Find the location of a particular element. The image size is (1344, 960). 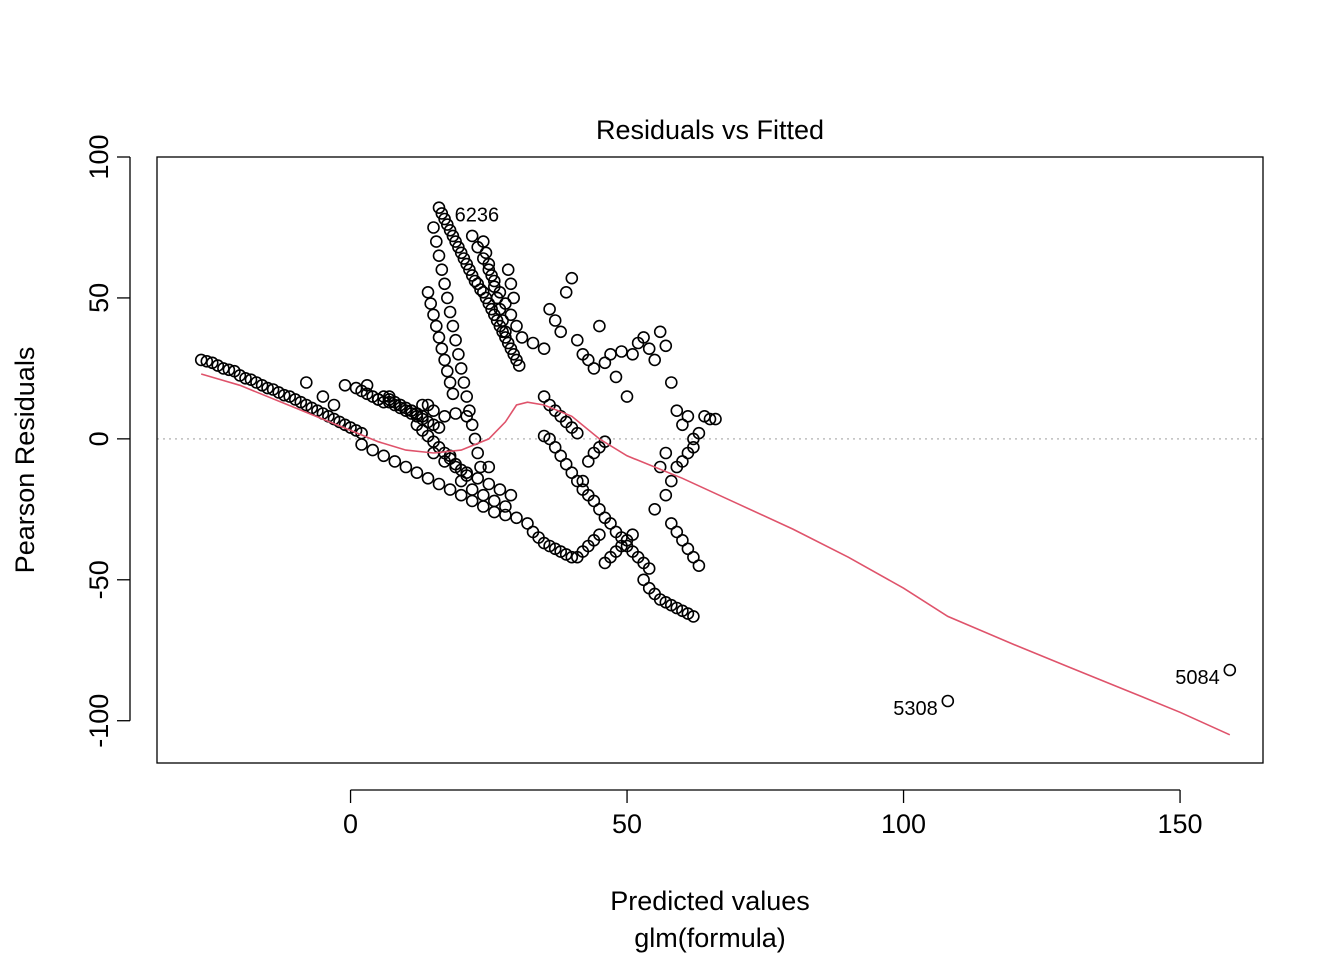

x-tick-label: 0 is located at coordinates (350, 824).